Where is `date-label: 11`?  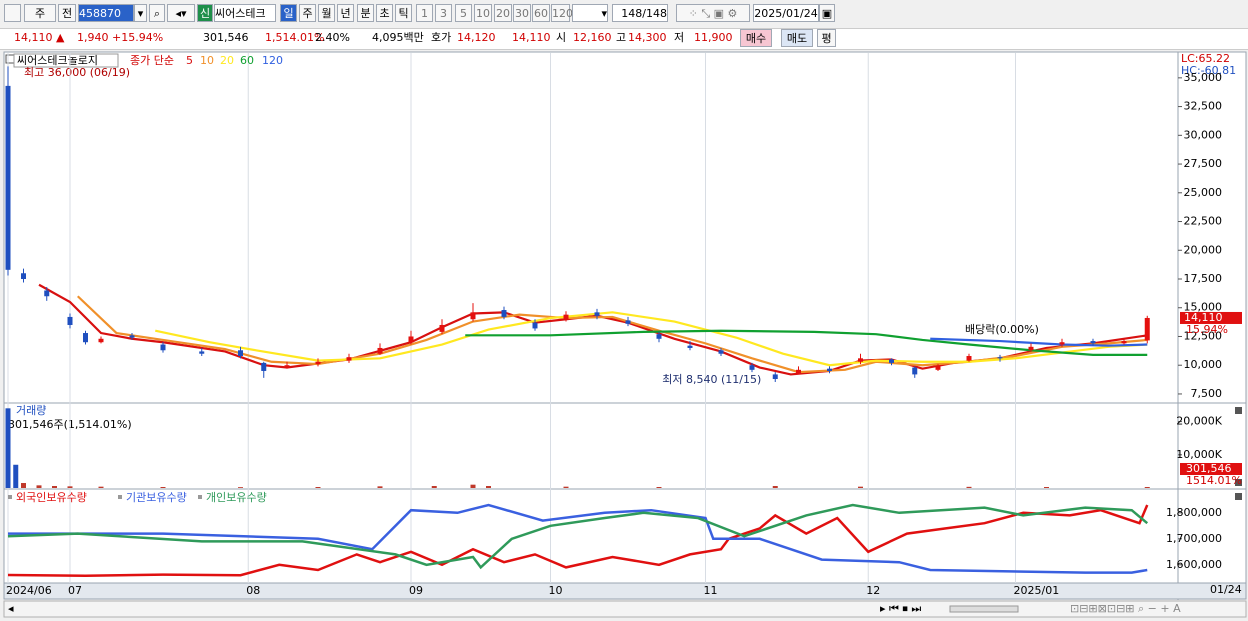 date-label: 11 is located at coordinates (711, 590).